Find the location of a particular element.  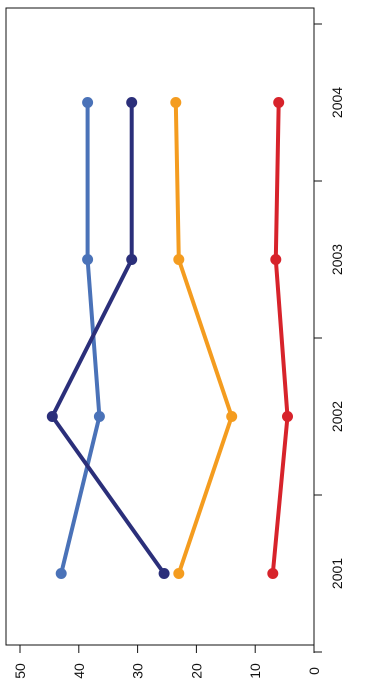

value-tick-label: 10 is located at coordinates (255, 671).